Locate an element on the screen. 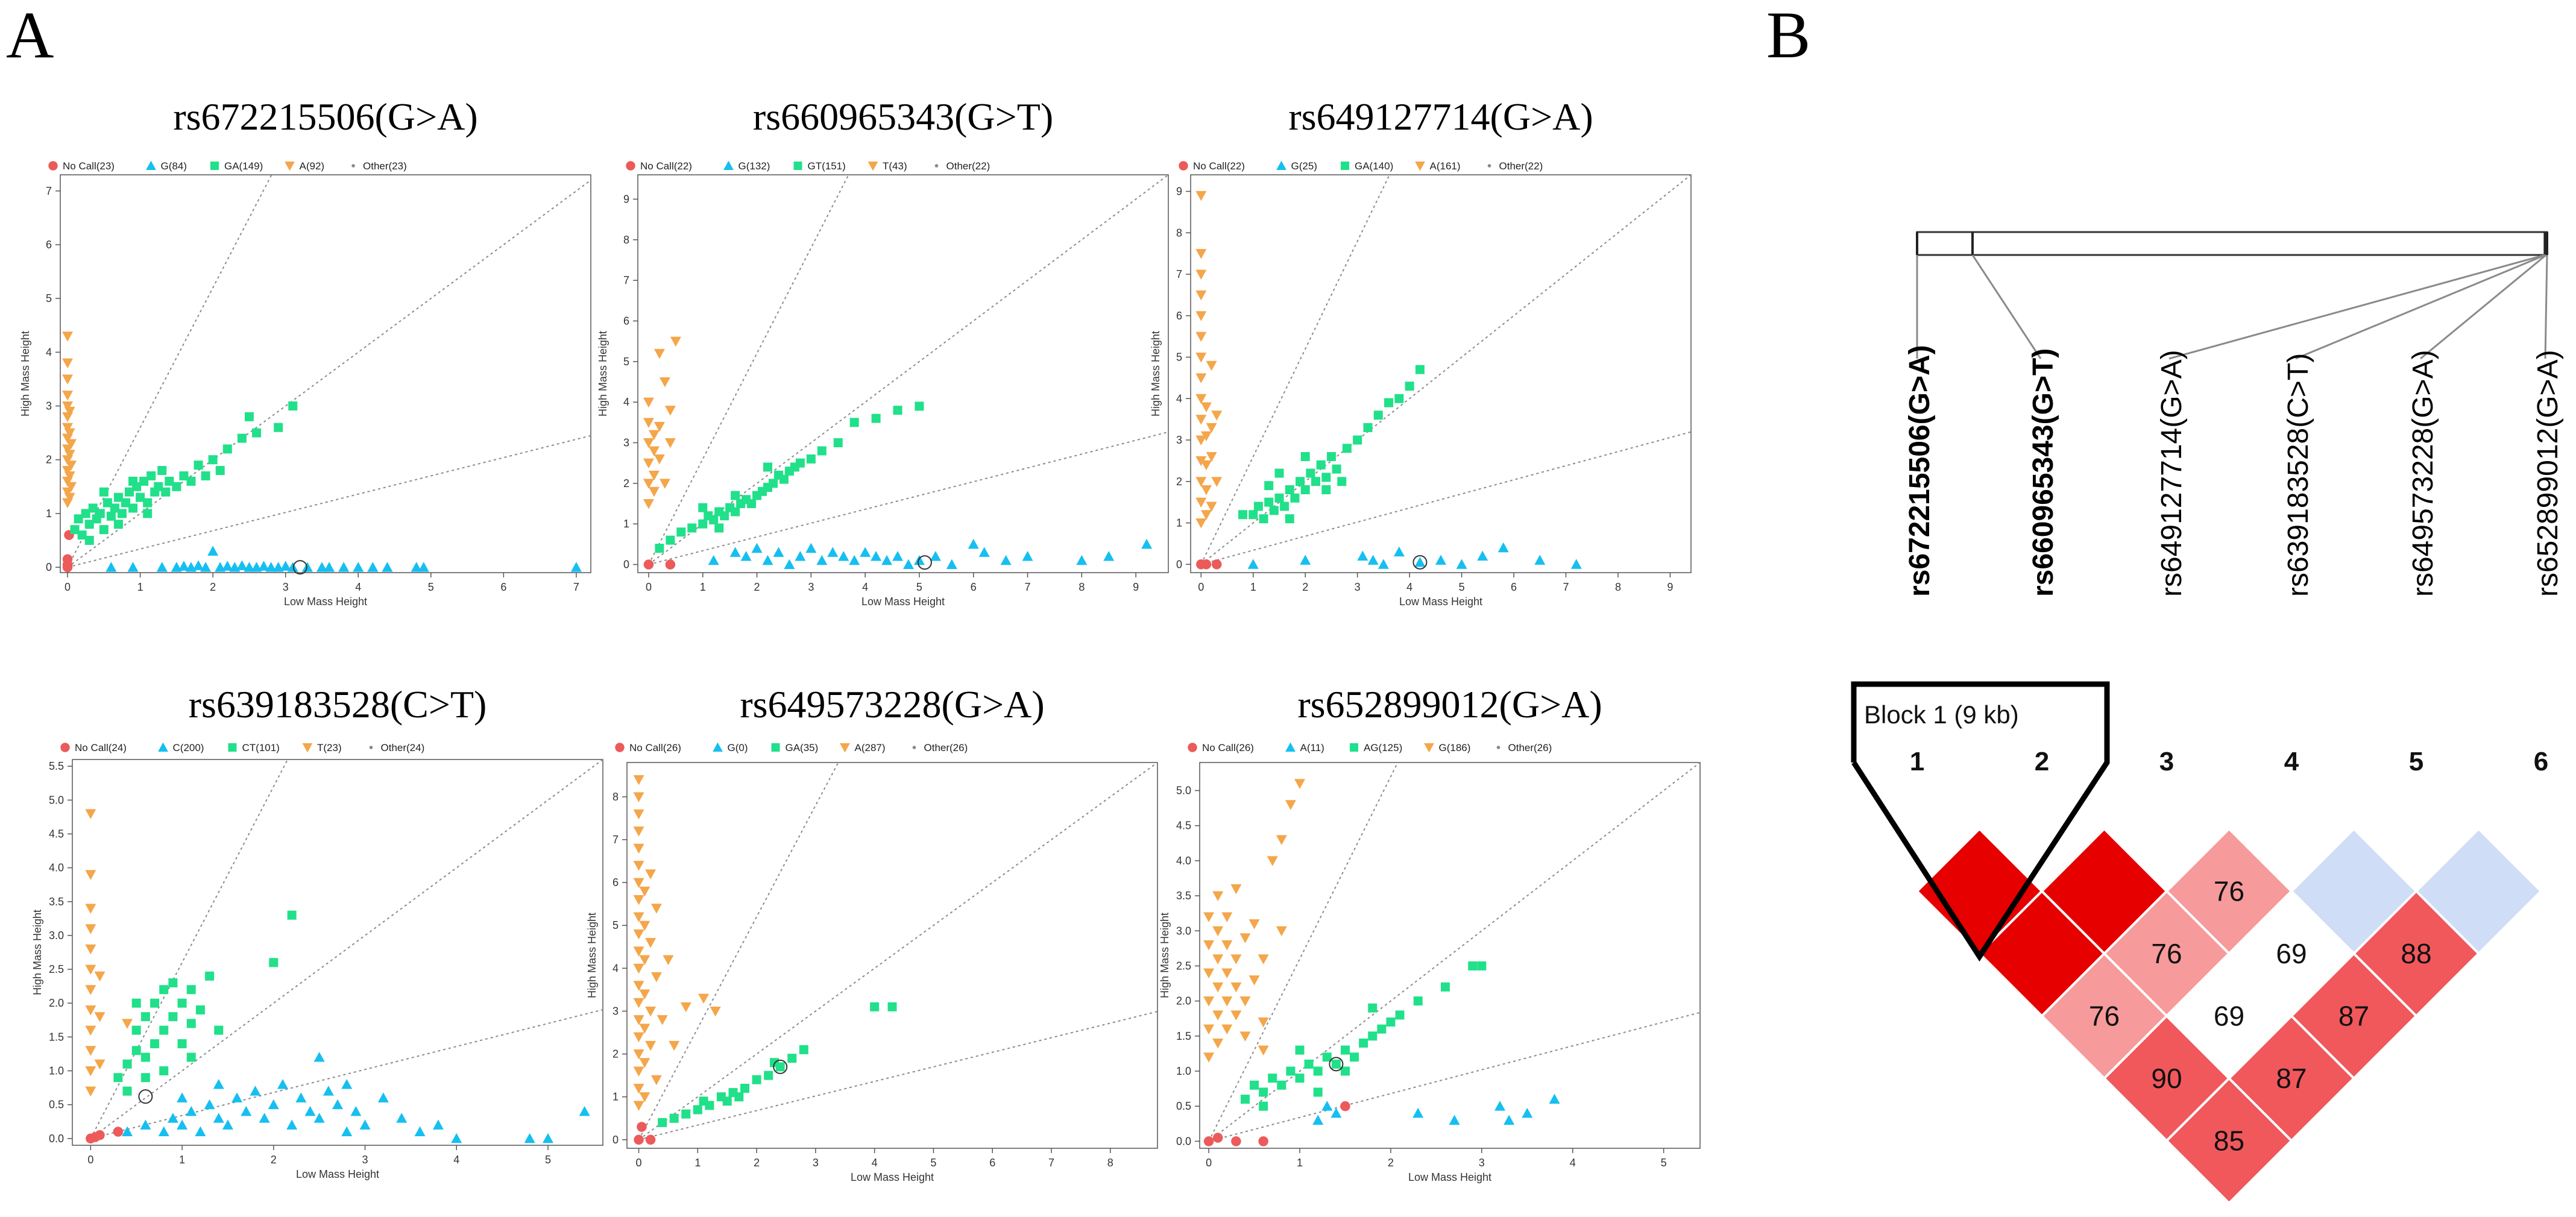 This screenshot has width=2576, height=1217. x-tick-label: 4 is located at coordinates (358, 587).